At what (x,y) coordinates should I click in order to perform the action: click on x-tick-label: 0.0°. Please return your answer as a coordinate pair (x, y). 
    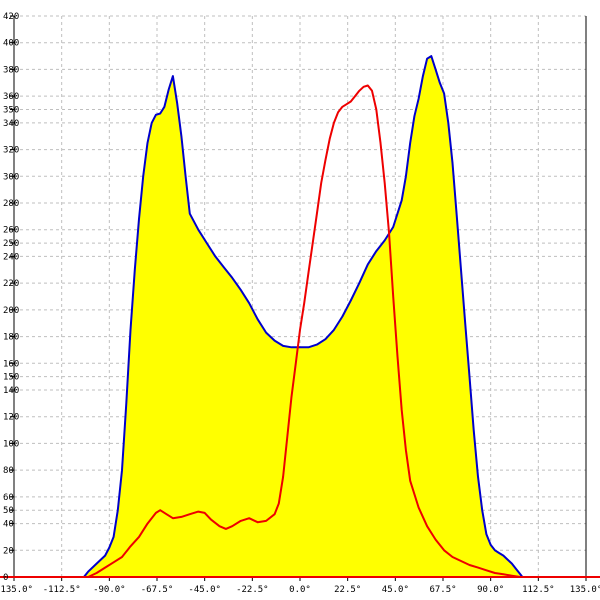
    Looking at the image, I should click on (300, 590).